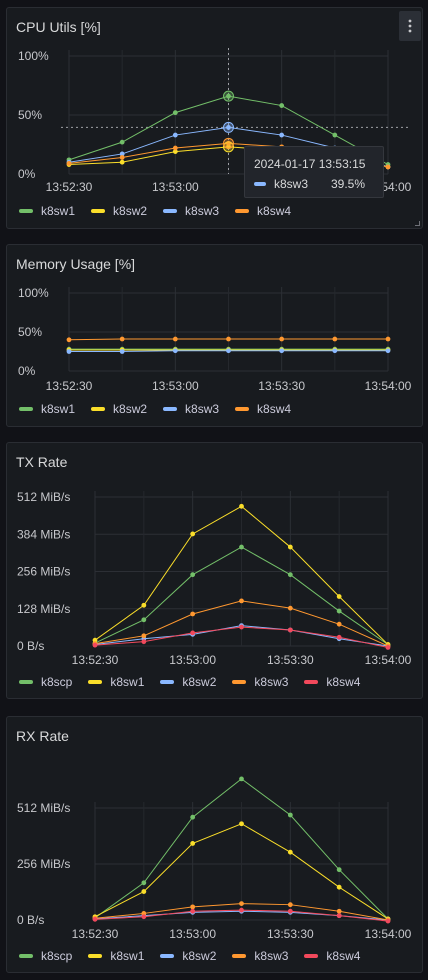  I want to click on panel-menu-button, so click(410, 26).